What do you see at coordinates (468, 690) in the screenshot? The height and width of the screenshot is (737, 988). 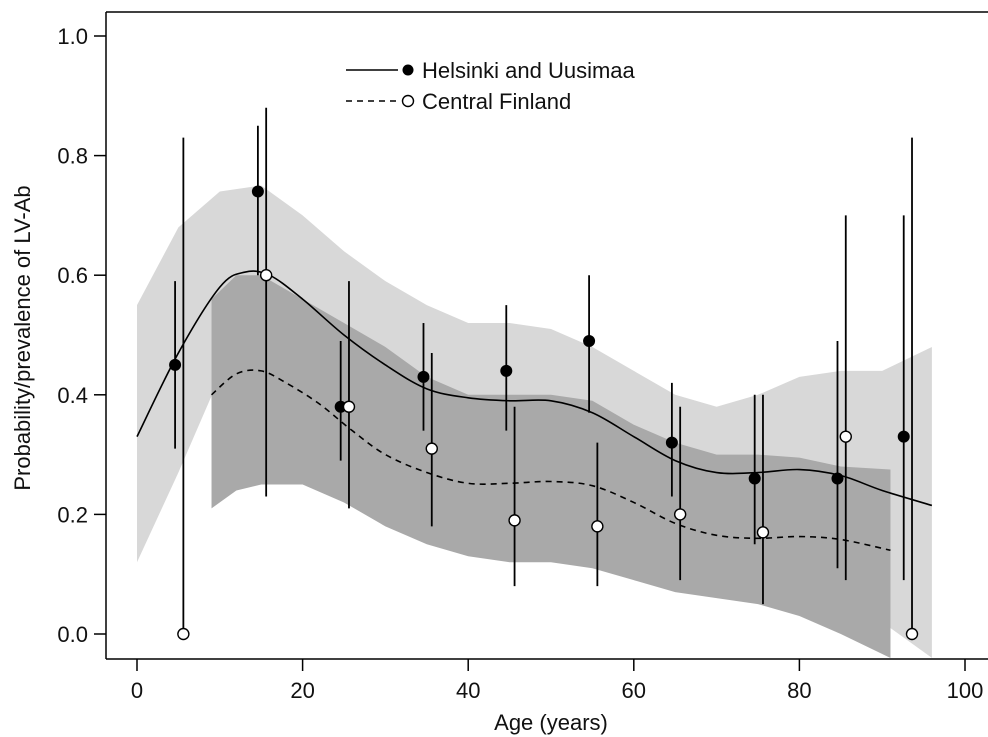 I see `x-tick-label-2: 40` at bounding box center [468, 690].